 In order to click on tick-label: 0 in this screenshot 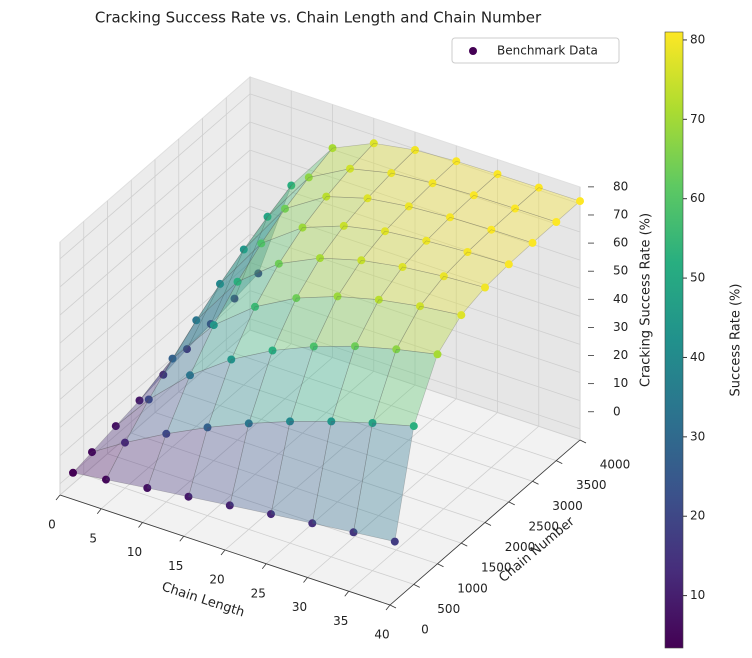, I will do `click(52, 525)`.